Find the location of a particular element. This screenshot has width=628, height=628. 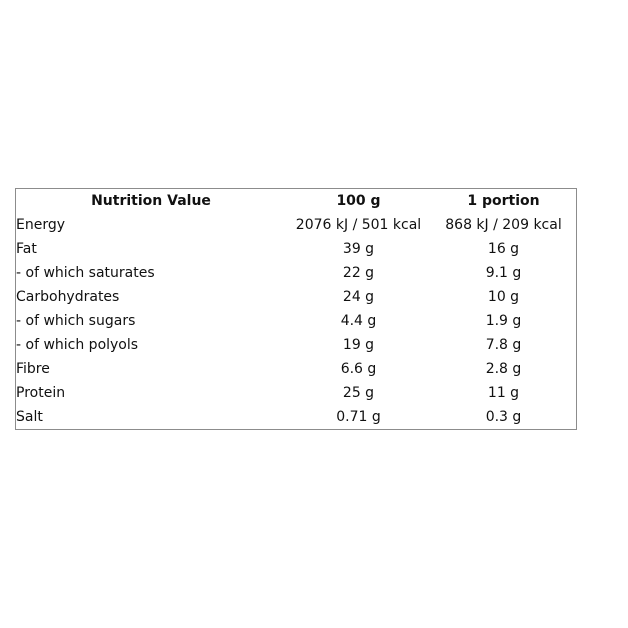

row-label: Fibre is located at coordinates (33, 369).